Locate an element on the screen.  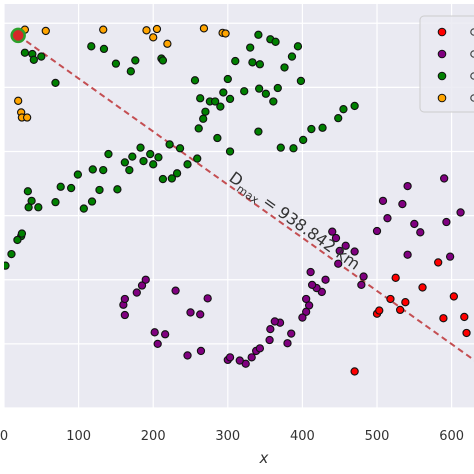
x-axis-label: x is located at coordinates (264, 458).